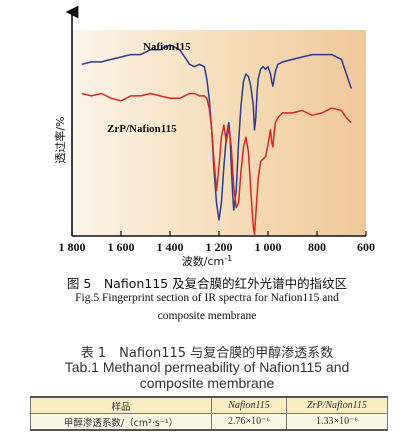 The image size is (414, 439). Describe the element at coordinates (207, 283) in the screenshot. I see `figure-caption-cn: 图 5 Nafion115 及复合膜的红外光谱中的指纹区` at that location.